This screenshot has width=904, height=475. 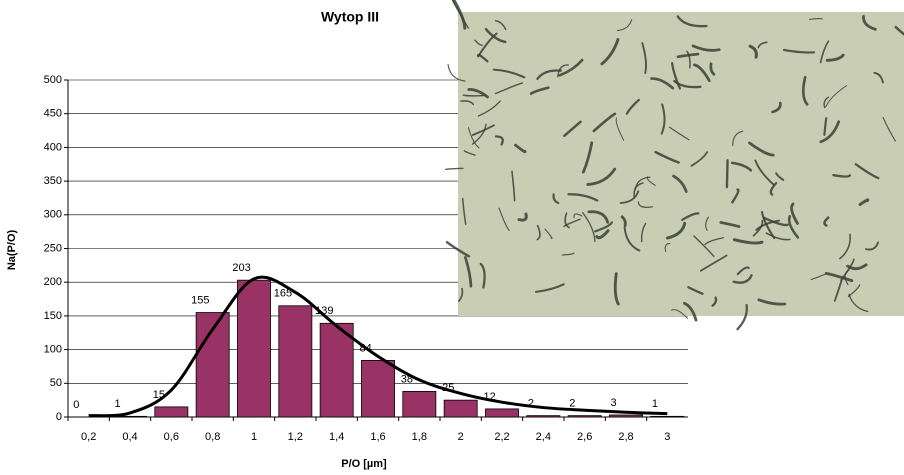 I want to click on x-tick-label: 2,2, so click(x=501, y=437).